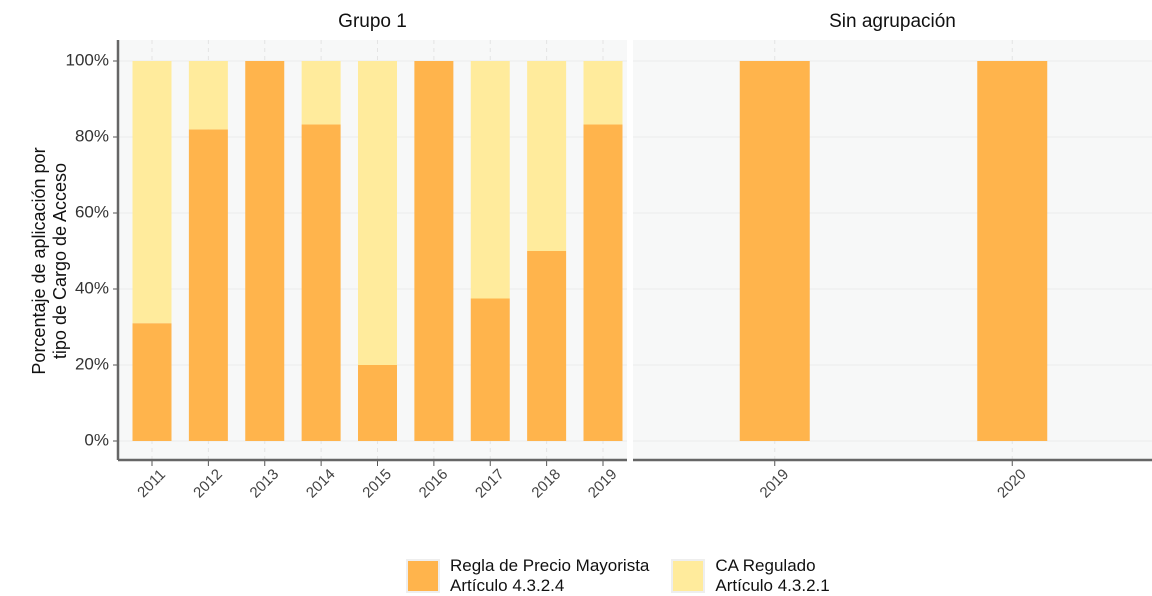 The height and width of the screenshot is (596, 1152). Describe the element at coordinates (377, 484) in the screenshot. I see `x-tick-label: 2015` at that location.